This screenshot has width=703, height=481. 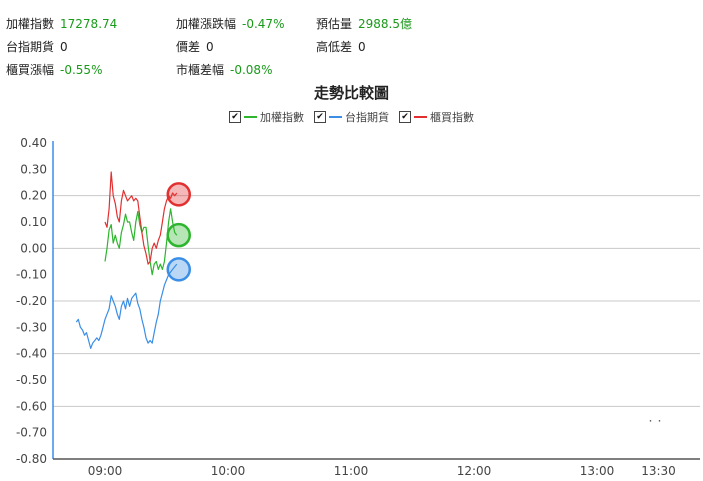 I want to click on stat-otc-spread-label: 市櫃差幅, so click(x=200, y=70).